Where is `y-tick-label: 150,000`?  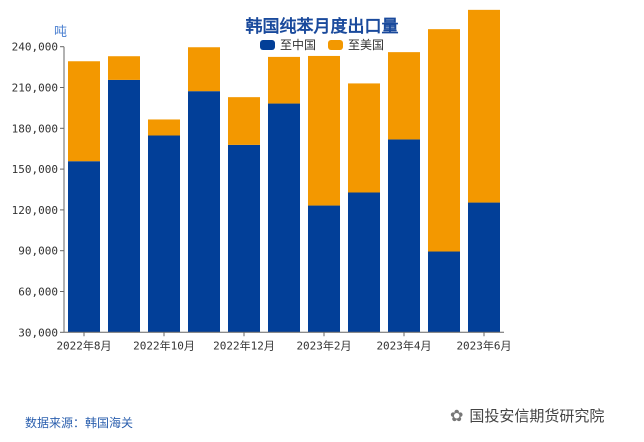 y-tick-label: 150,000 is located at coordinates (35, 169).